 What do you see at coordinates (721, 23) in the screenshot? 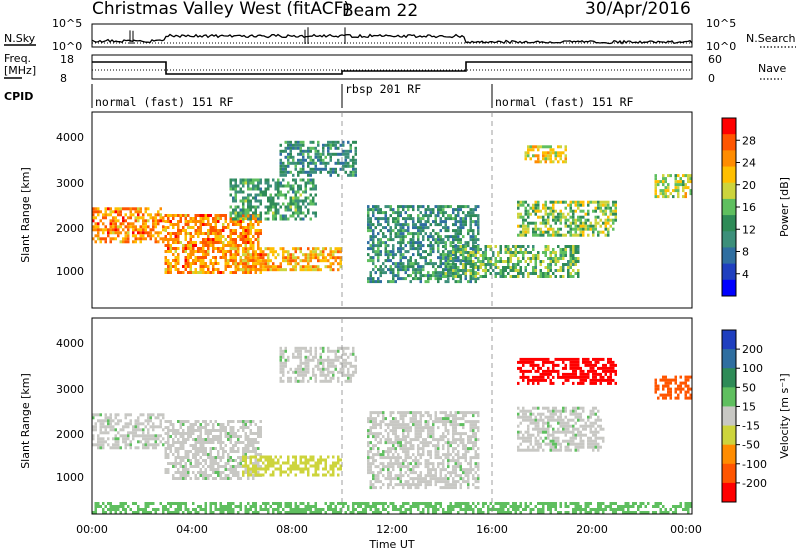
I see `nsearch-tick-top: 10^5` at bounding box center [721, 23].